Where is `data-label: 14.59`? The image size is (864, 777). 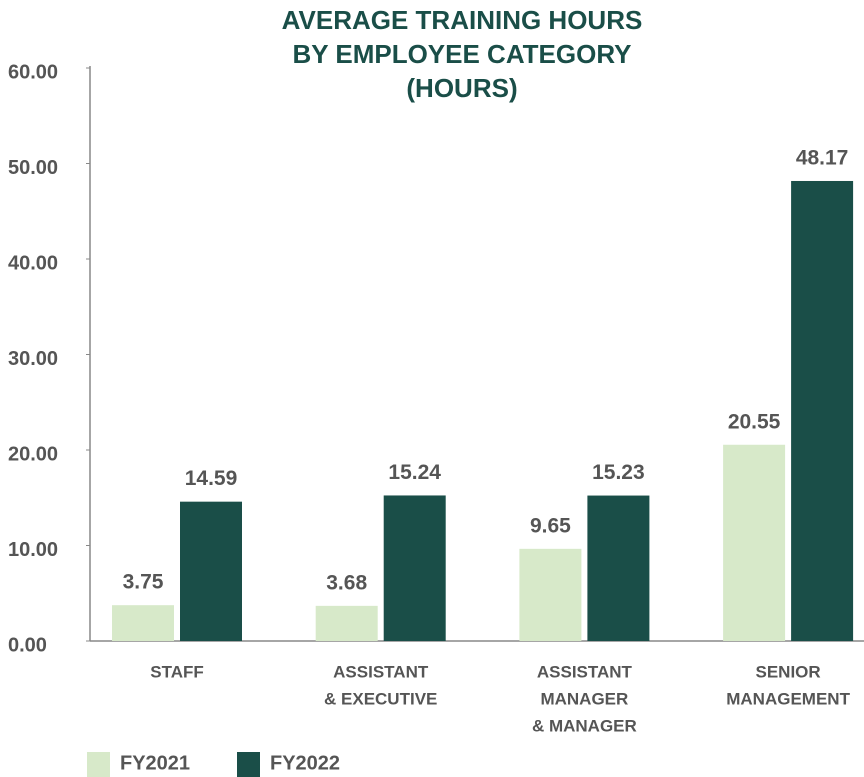 data-label: 14.59 is located at coordinates (211, 478).